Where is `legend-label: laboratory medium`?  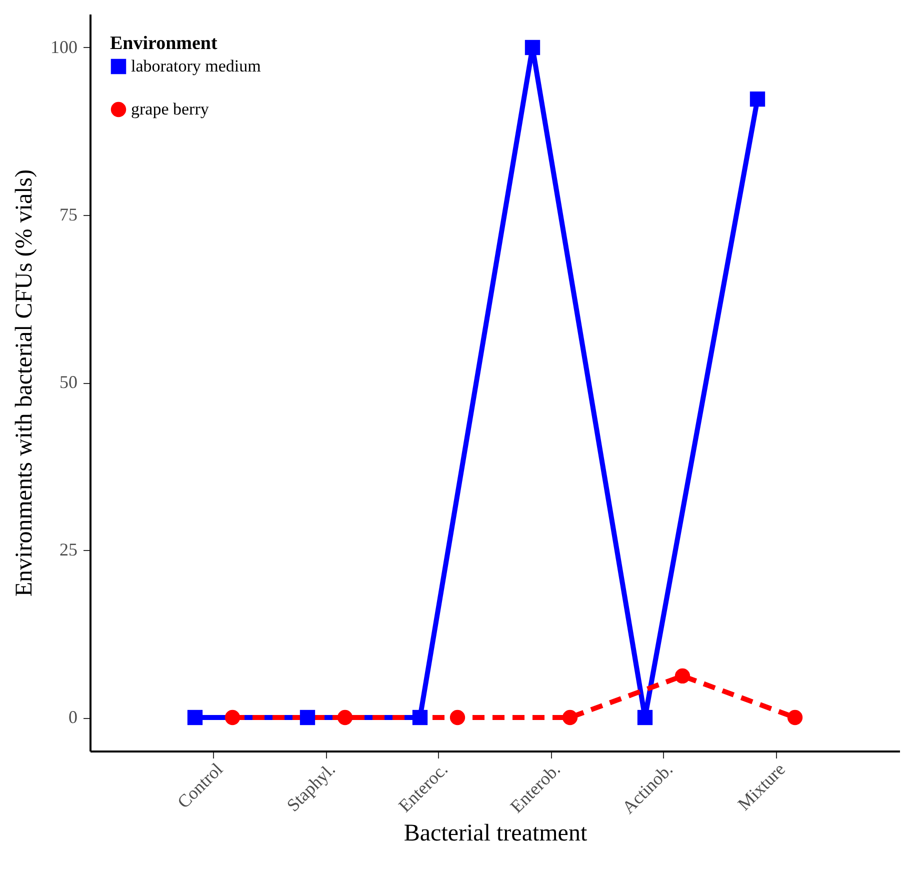
legend-label: laboratory medium is located at coordinates (196, 66).